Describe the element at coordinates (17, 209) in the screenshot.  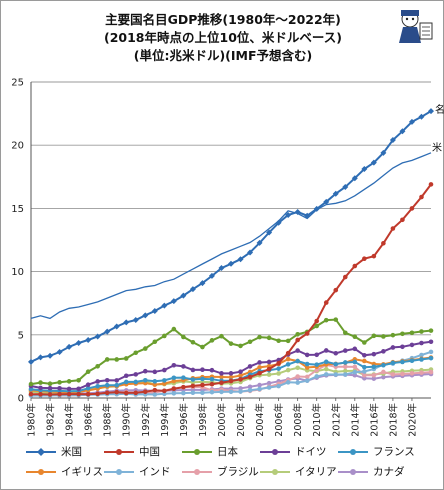
I see `y-tick-label: 15` at that location.